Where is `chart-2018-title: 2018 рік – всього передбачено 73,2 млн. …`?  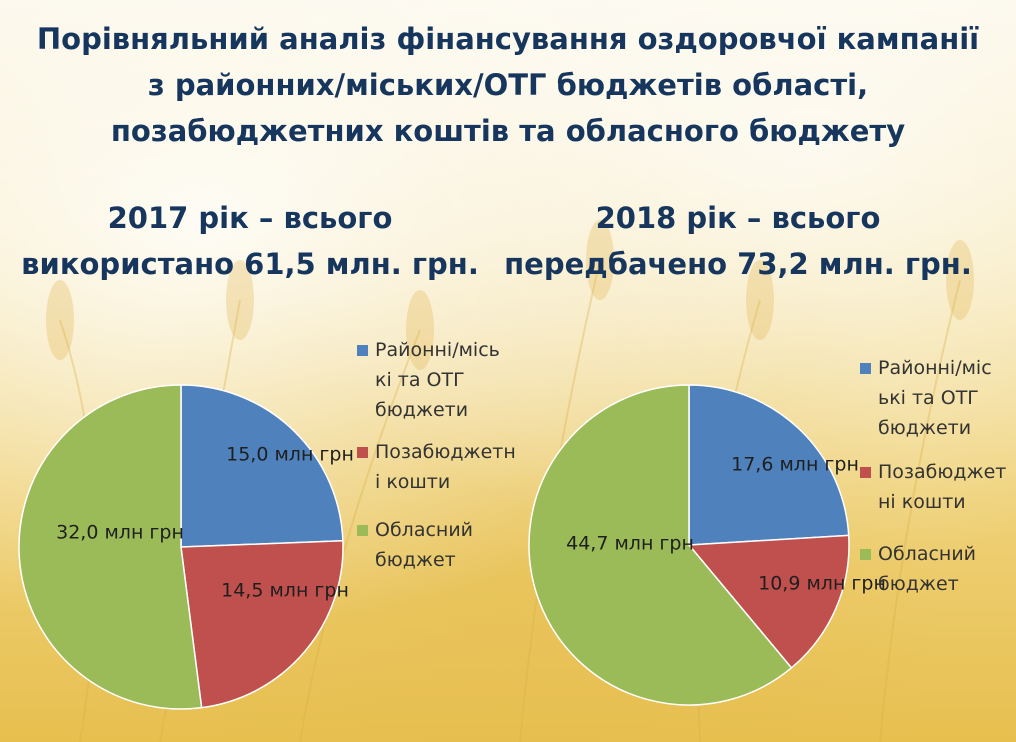 chart-2018-title: 2018 рік – всього передбачено 73,2 млн. … is located at coordinates (738, 241).